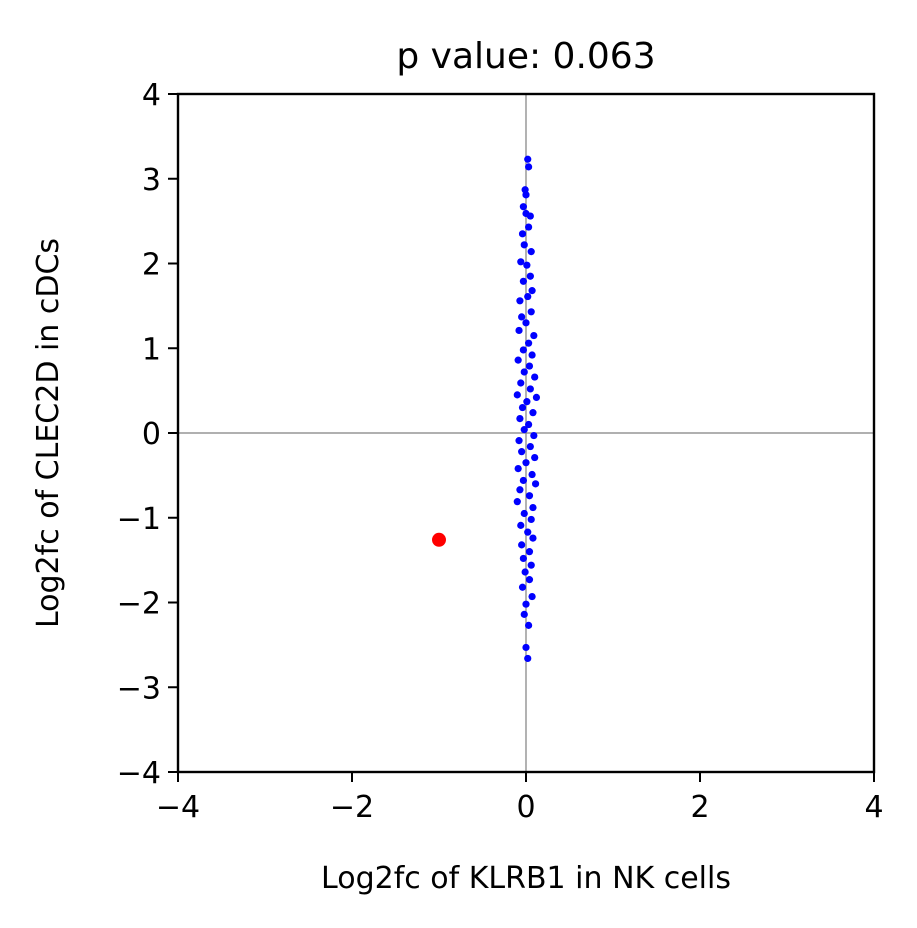 The image size is (917, 928). Describe the element at coordinates (151, 95) in the screenshot. I see `y-tick-label: 4` at that location.